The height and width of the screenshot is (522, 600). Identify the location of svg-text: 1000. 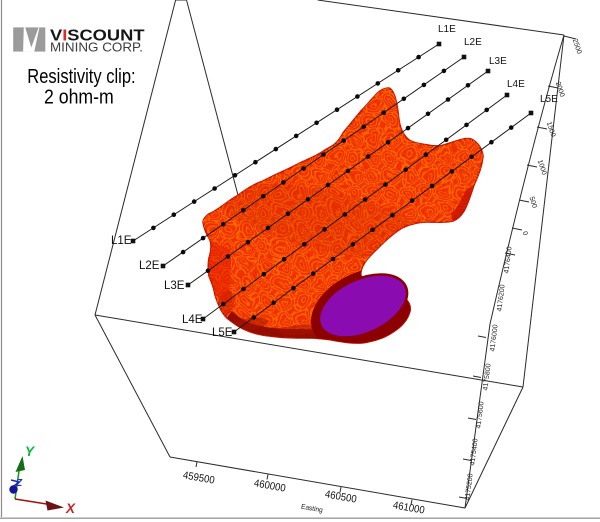
(542, 167).